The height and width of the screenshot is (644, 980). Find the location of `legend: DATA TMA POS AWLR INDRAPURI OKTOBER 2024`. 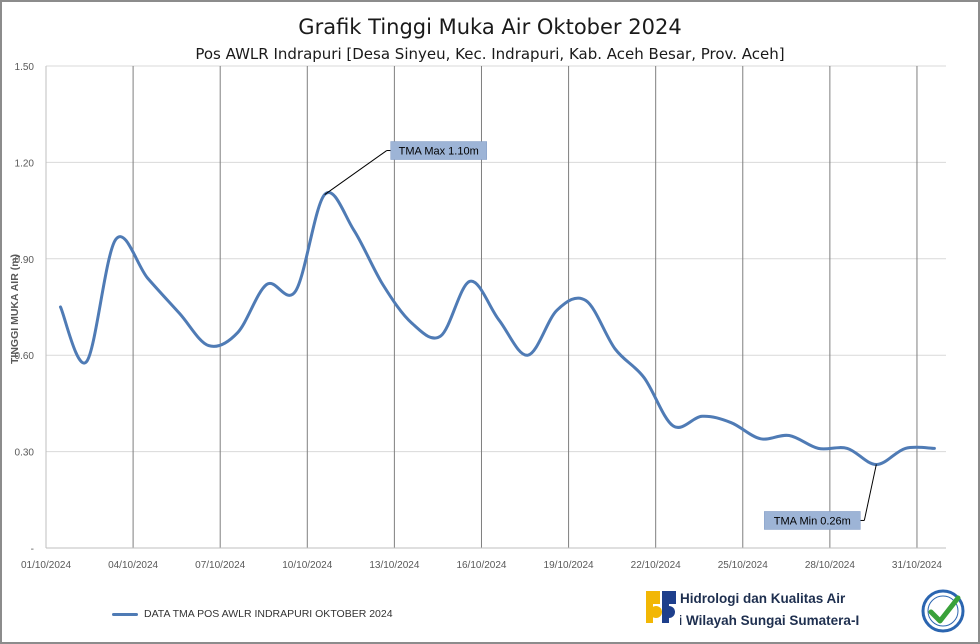

legend: DATA TMA POS AWLR INDRAPURI OKTOBER 2024 is located at coordinates (252, 614).